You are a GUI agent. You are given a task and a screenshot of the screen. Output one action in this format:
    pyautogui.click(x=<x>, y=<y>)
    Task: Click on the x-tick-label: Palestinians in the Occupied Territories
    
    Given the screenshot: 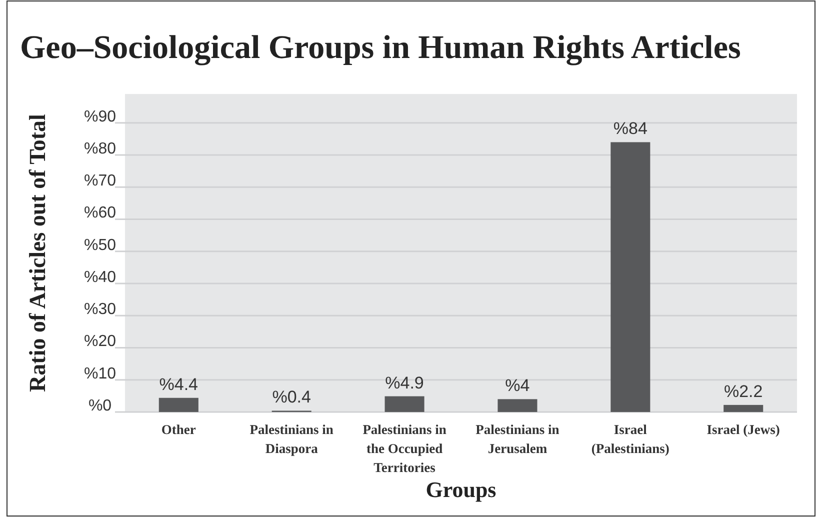 What is the action you would take?
    pyautogui.click(x=404, y=448)
    